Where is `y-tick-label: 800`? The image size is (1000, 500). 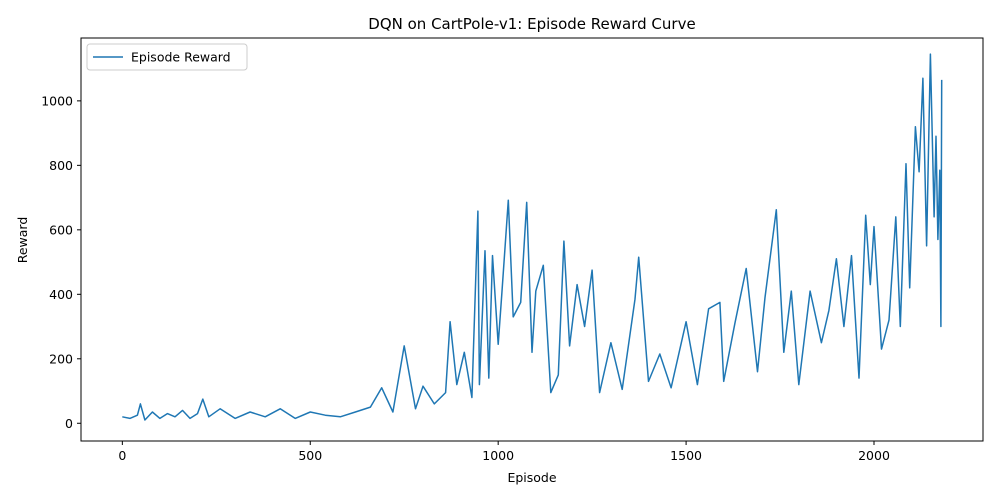 y-tick-label: 800 is located at coordinates (61, 165).